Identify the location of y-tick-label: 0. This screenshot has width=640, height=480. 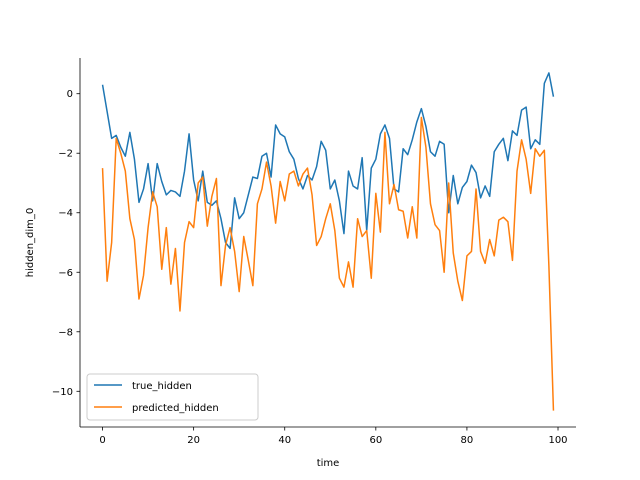
(70, 94).